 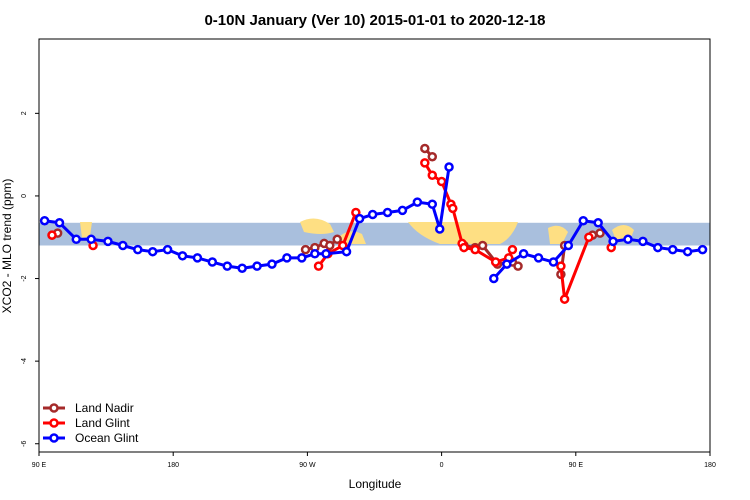 I want to click on x-tick-label: 90 W, so click(x=307, y=465).